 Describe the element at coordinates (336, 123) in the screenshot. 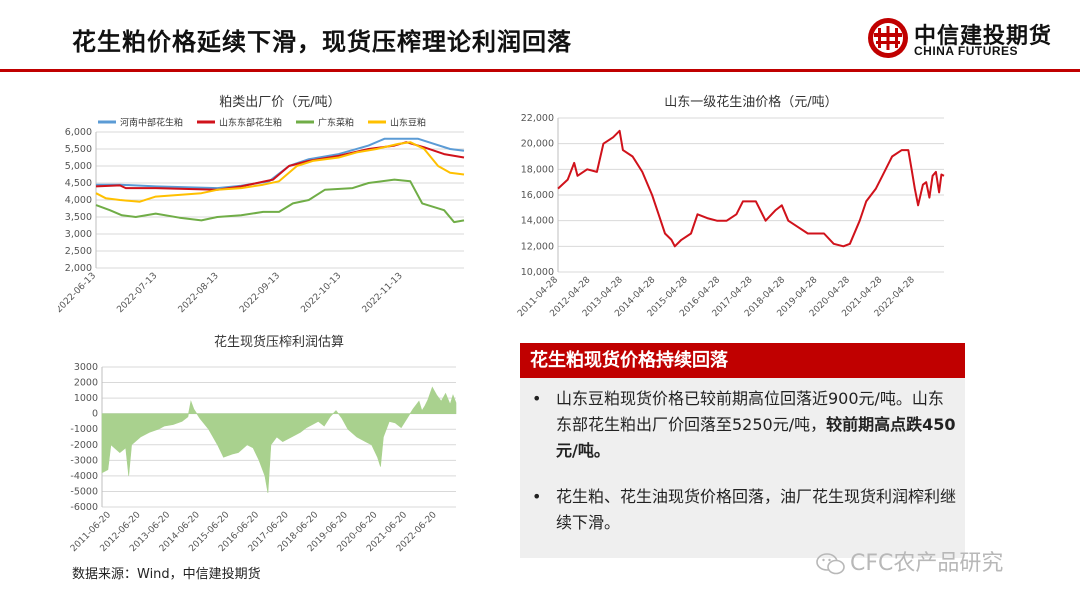

I see `legend-label: 广东菜粕` at that location.